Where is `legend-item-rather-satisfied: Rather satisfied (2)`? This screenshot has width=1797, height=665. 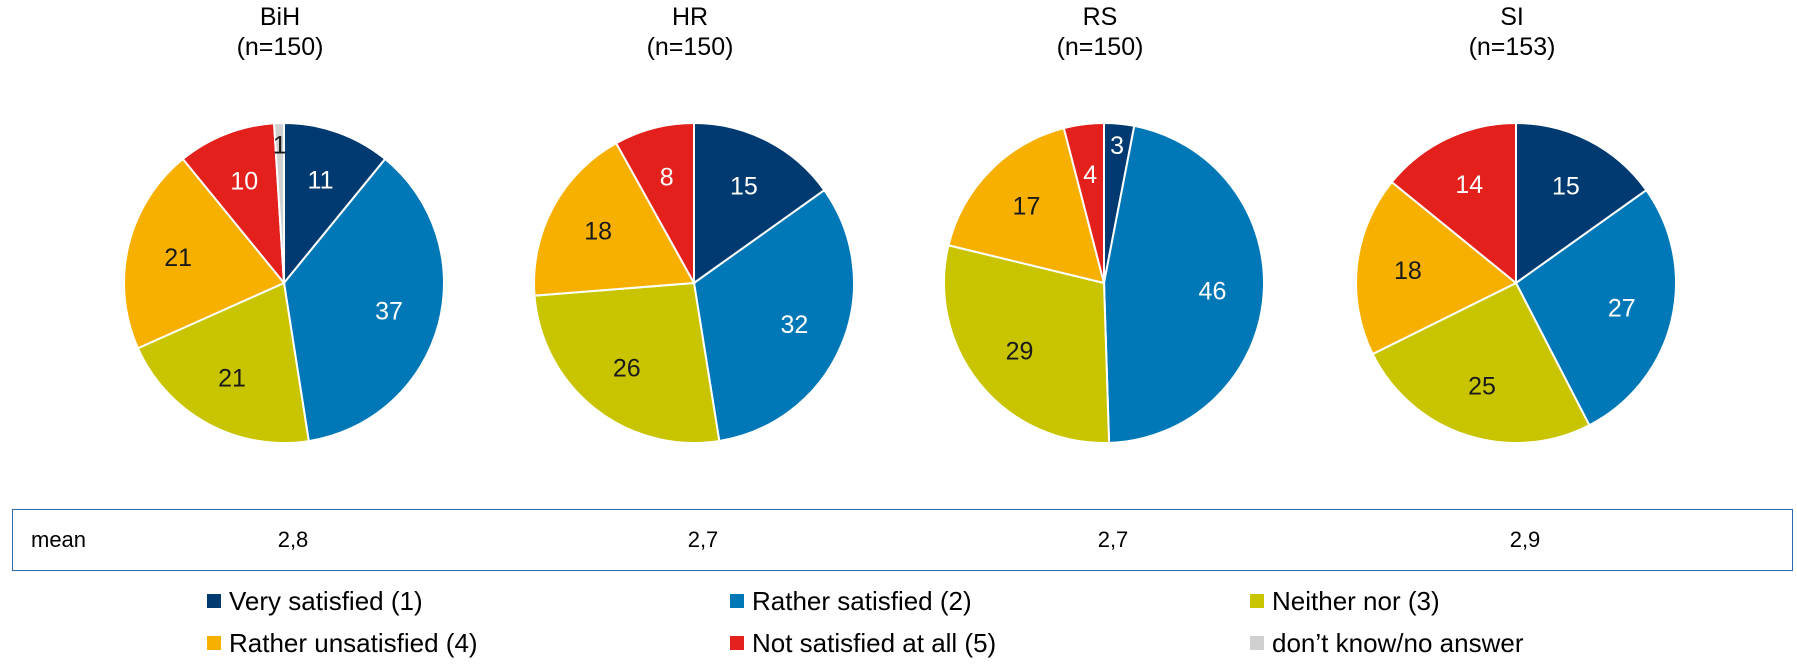
legend-item-rather-satisfied: Rather satisfied (2) is located at coordinates (851, 601).